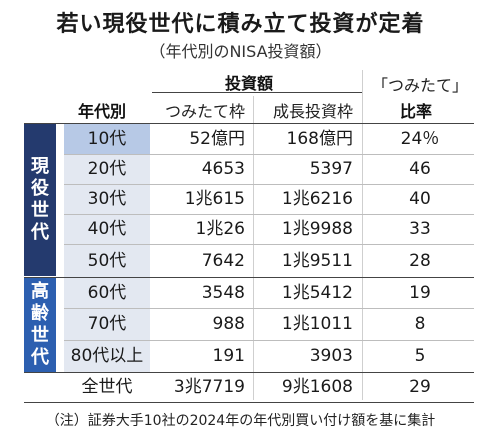 The image size is (481, 438). Describe the element at coordinates (217, 139) in the screenshot. I see `tsumitate-cell: 52億円` at that location.